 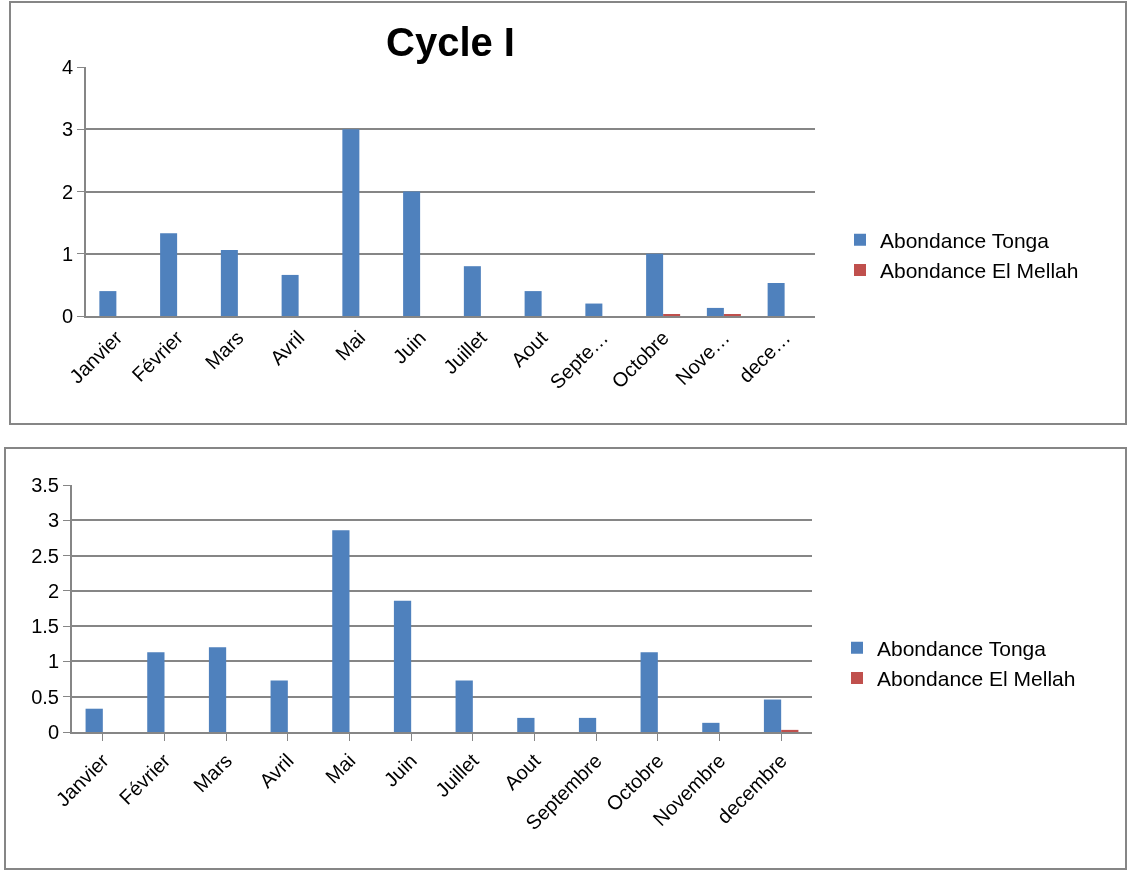 What do you see at coordinates (67, 67) in the screenshot?
I see `y-tick-label: 4` at bounding box center [67, 67].